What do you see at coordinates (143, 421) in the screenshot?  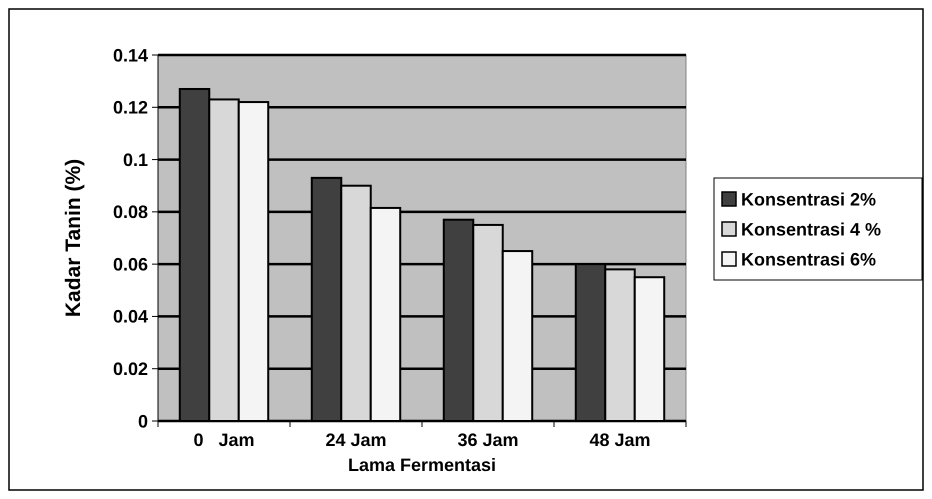 I see `y-tick-label: 0` at bounding box center [143, 421].